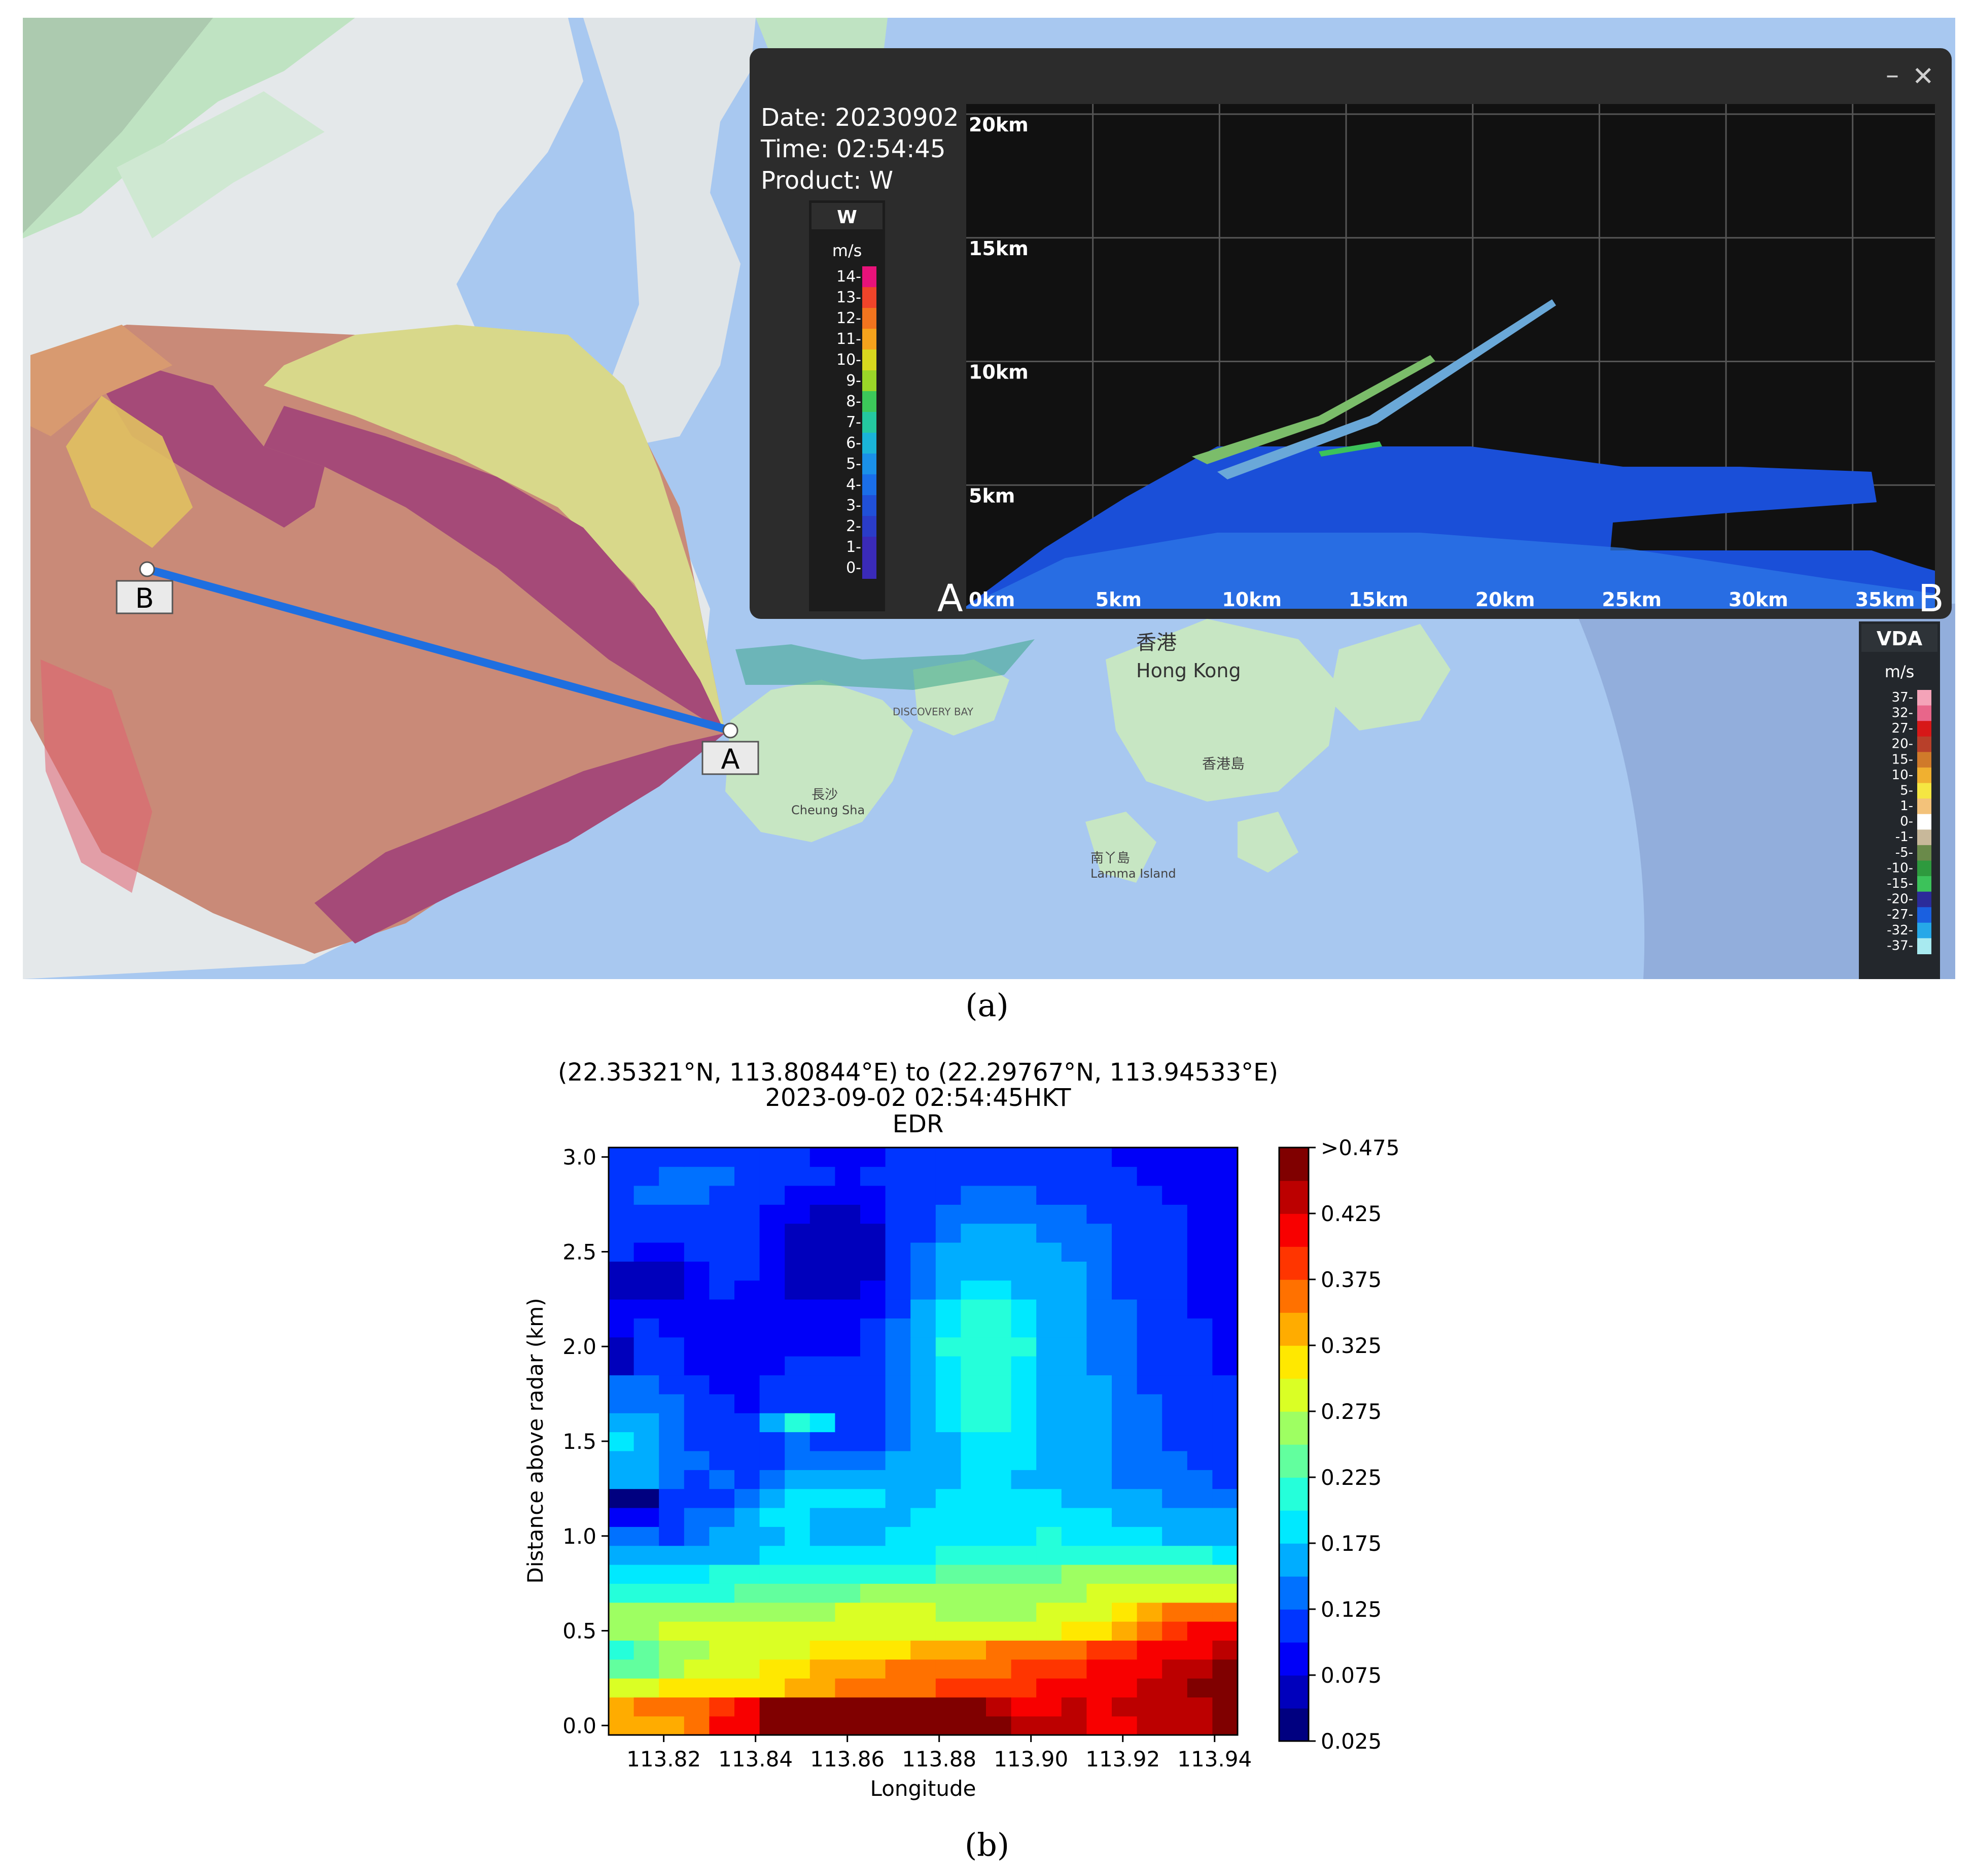 This screenshot has width=1974, height=1876. Describe the element at coordinates (1758, 599) in the screenshot. I see `cs-x-tick-label: 30km` at that location.